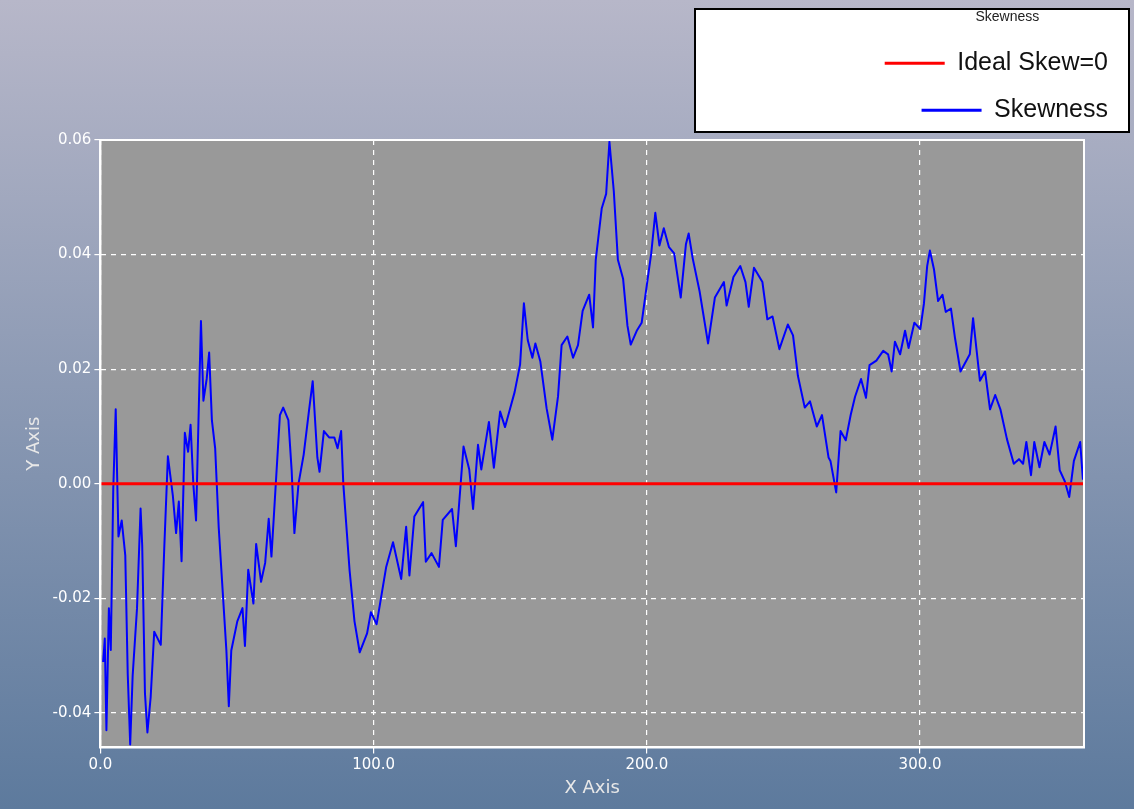  Describe the element at coordinates (72, 711) in the screenshot. I see `y-tick-label: -0.04` at that location.